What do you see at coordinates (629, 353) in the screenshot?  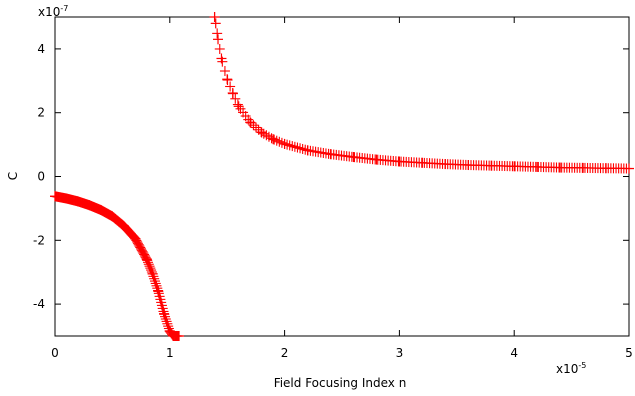 I see `x-tick-label: 5` at bounding box center [629, 353].